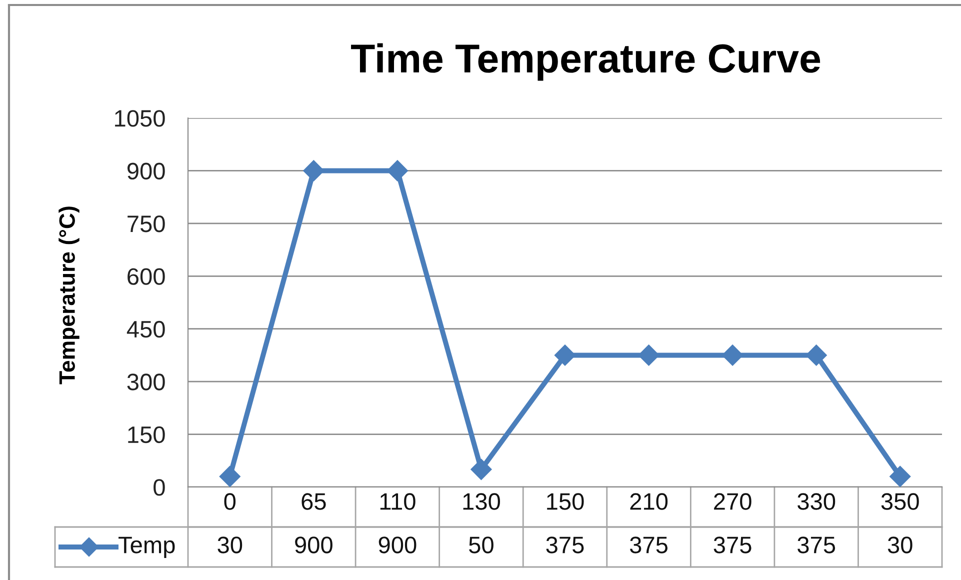 The width and height of the screenshot is (961, 580). I want to click on x-tick-label: 130, so click(481, 501).